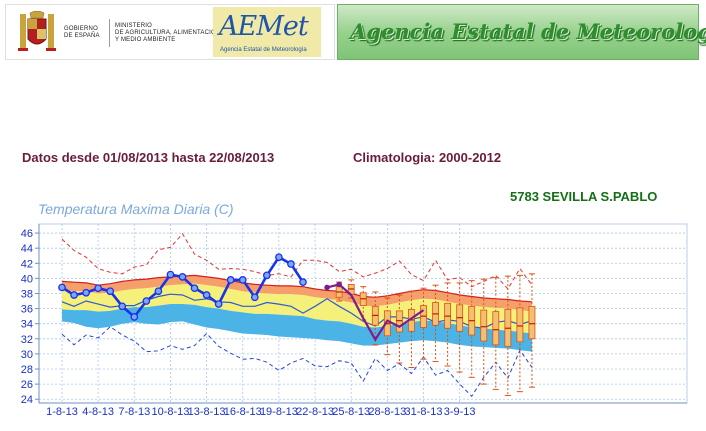 The image size is (706, 431). What do you see at coordinates (136, 209) in the screenshot?
I see `chart-title: Temperatura Maxima Diaria (C)` at bounding box center [136, 209].